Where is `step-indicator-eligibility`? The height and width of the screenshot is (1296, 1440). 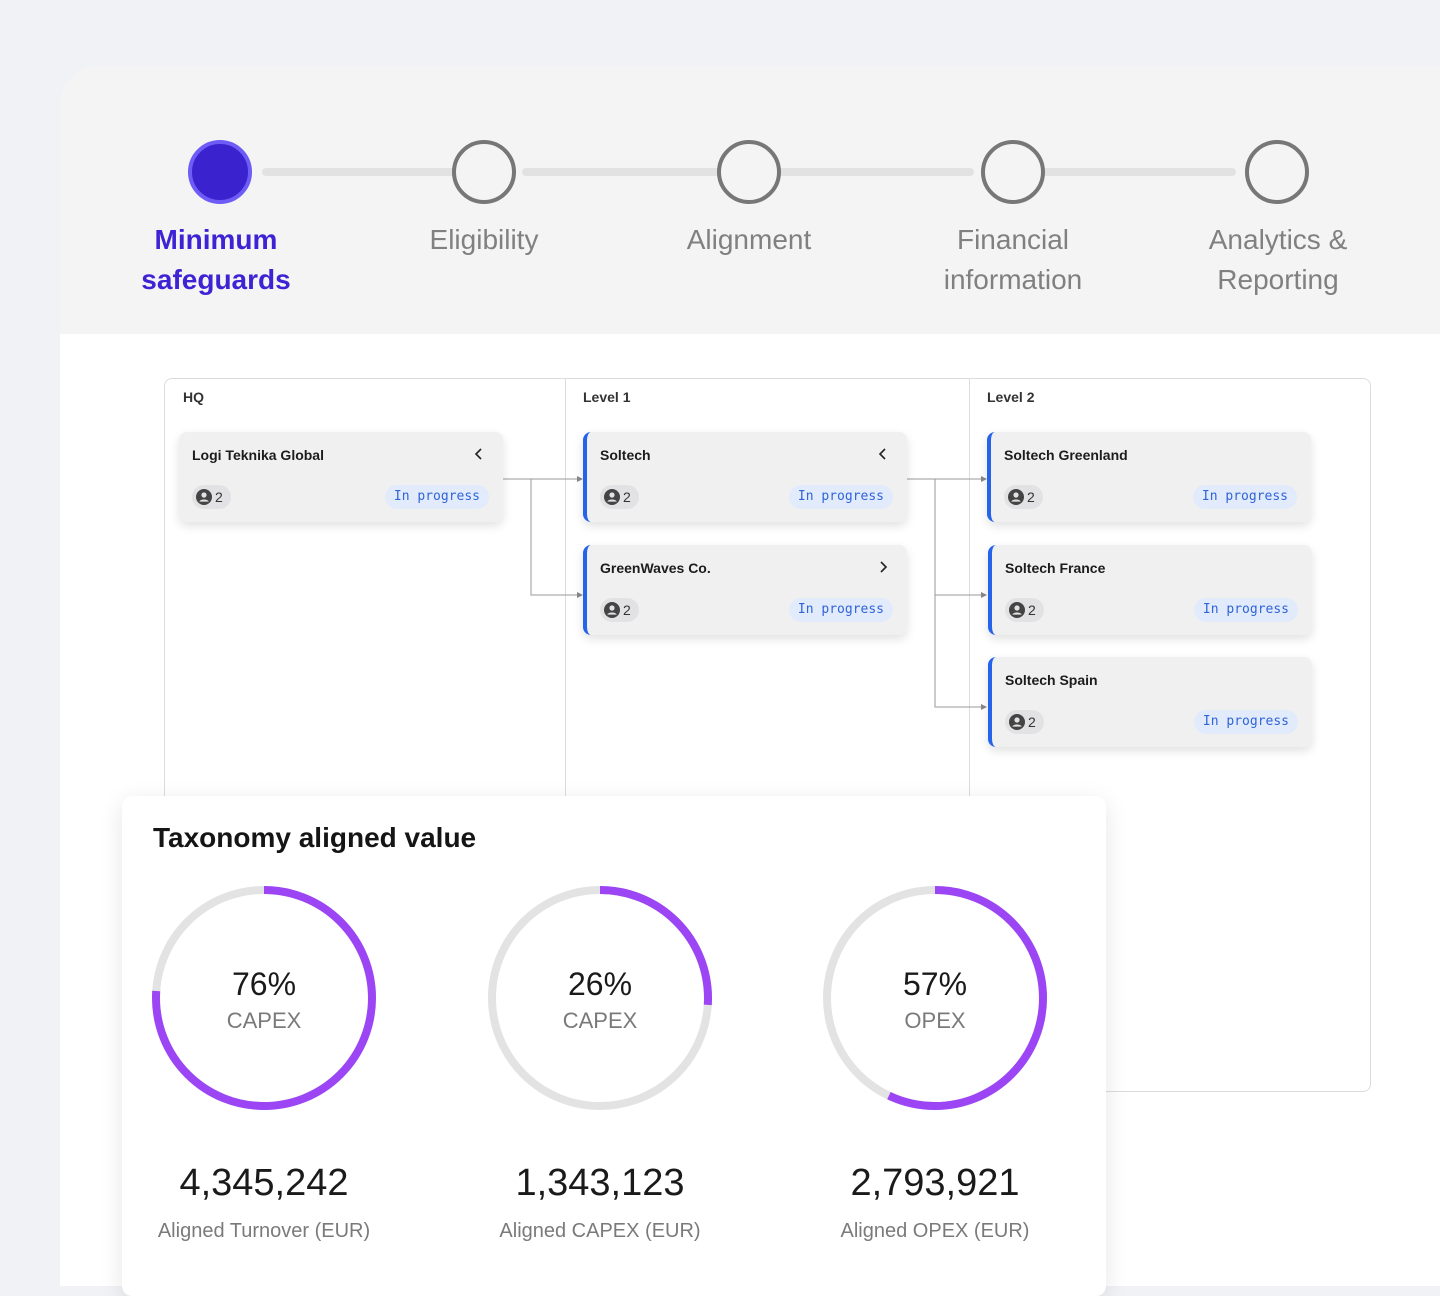 step-indicator-eligibility is located at coordinates (484, 172).